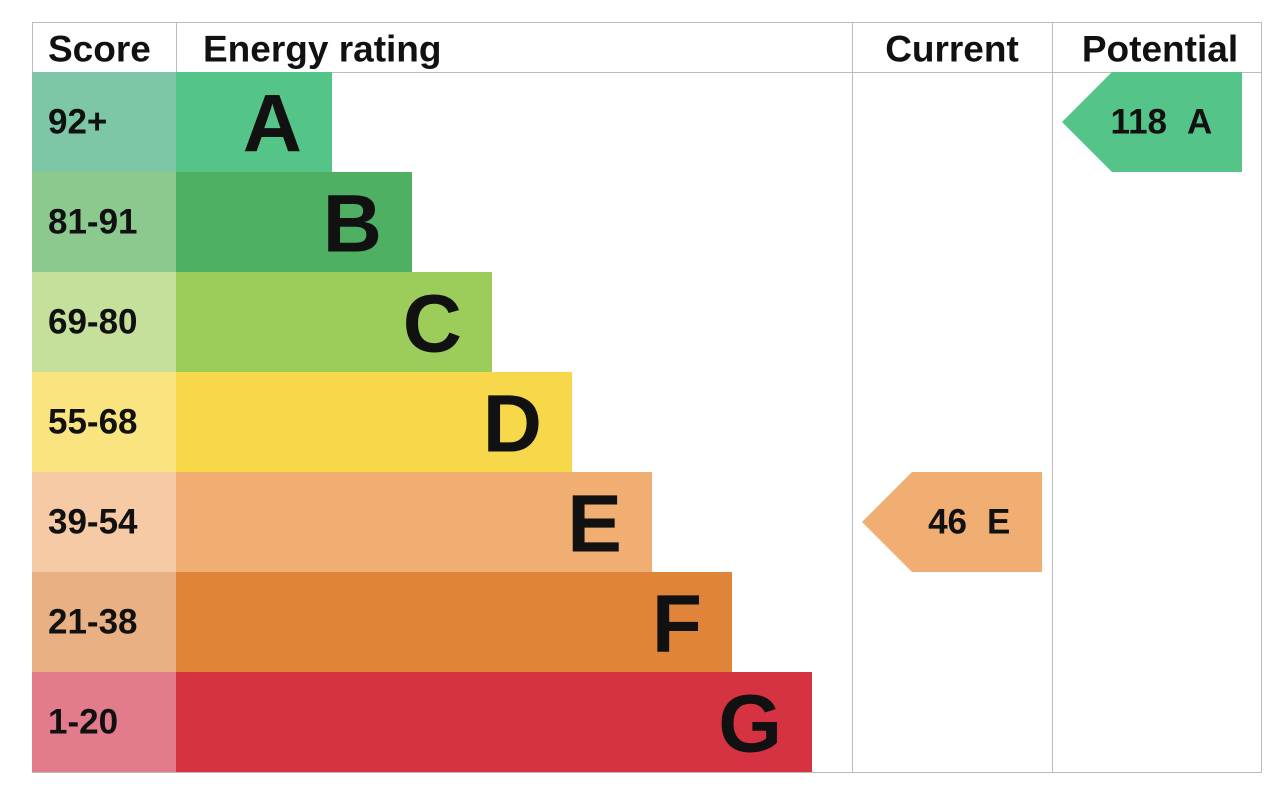  What do you see at coordinates (432, 324) in the screenshot?
I see `rating-letter: C` at bounding box center [432, 324].